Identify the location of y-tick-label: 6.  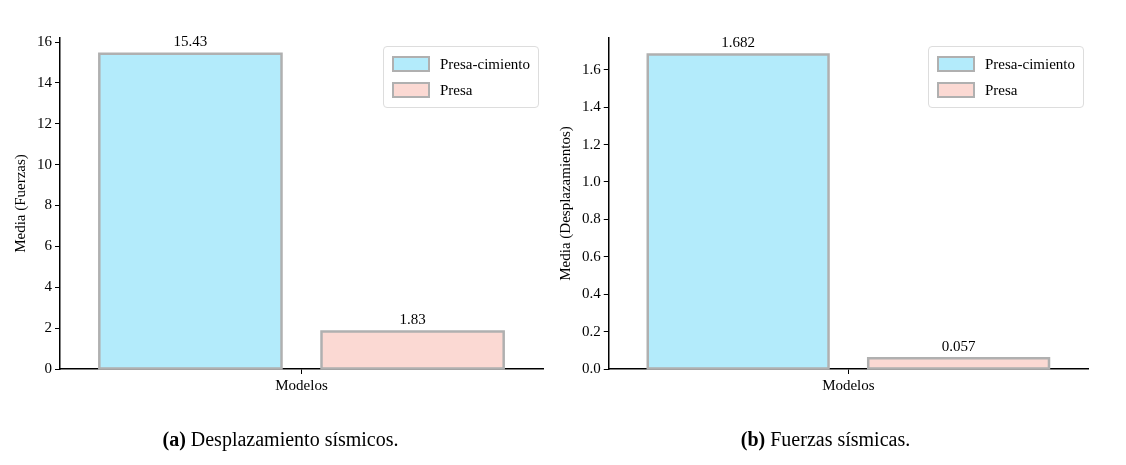
(48, 245).